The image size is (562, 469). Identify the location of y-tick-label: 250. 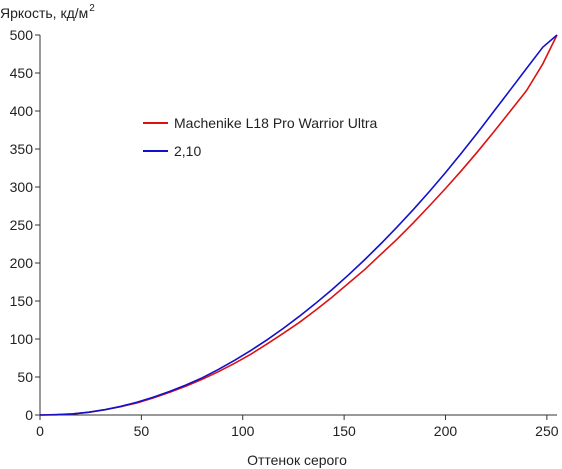
(22, 225).